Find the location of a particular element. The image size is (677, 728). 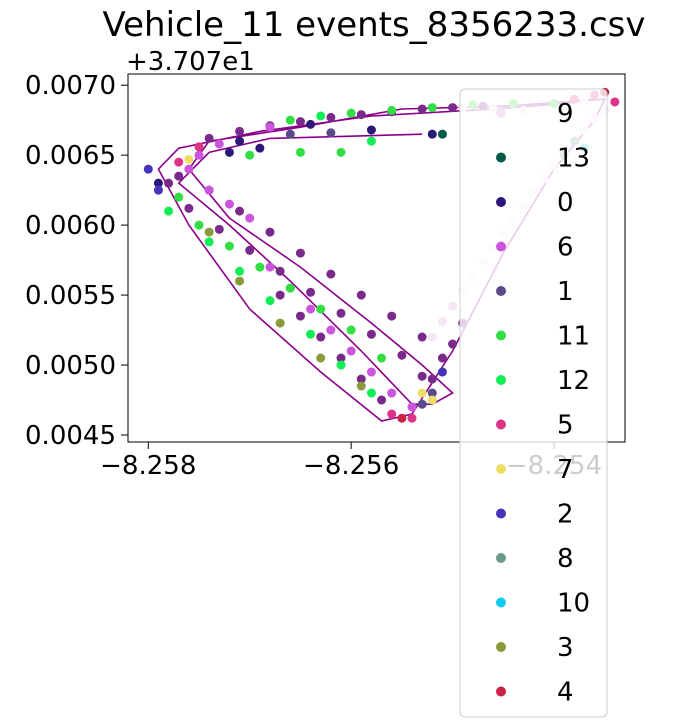

legend-label-11: 11 is located at coordinates (573, 337).